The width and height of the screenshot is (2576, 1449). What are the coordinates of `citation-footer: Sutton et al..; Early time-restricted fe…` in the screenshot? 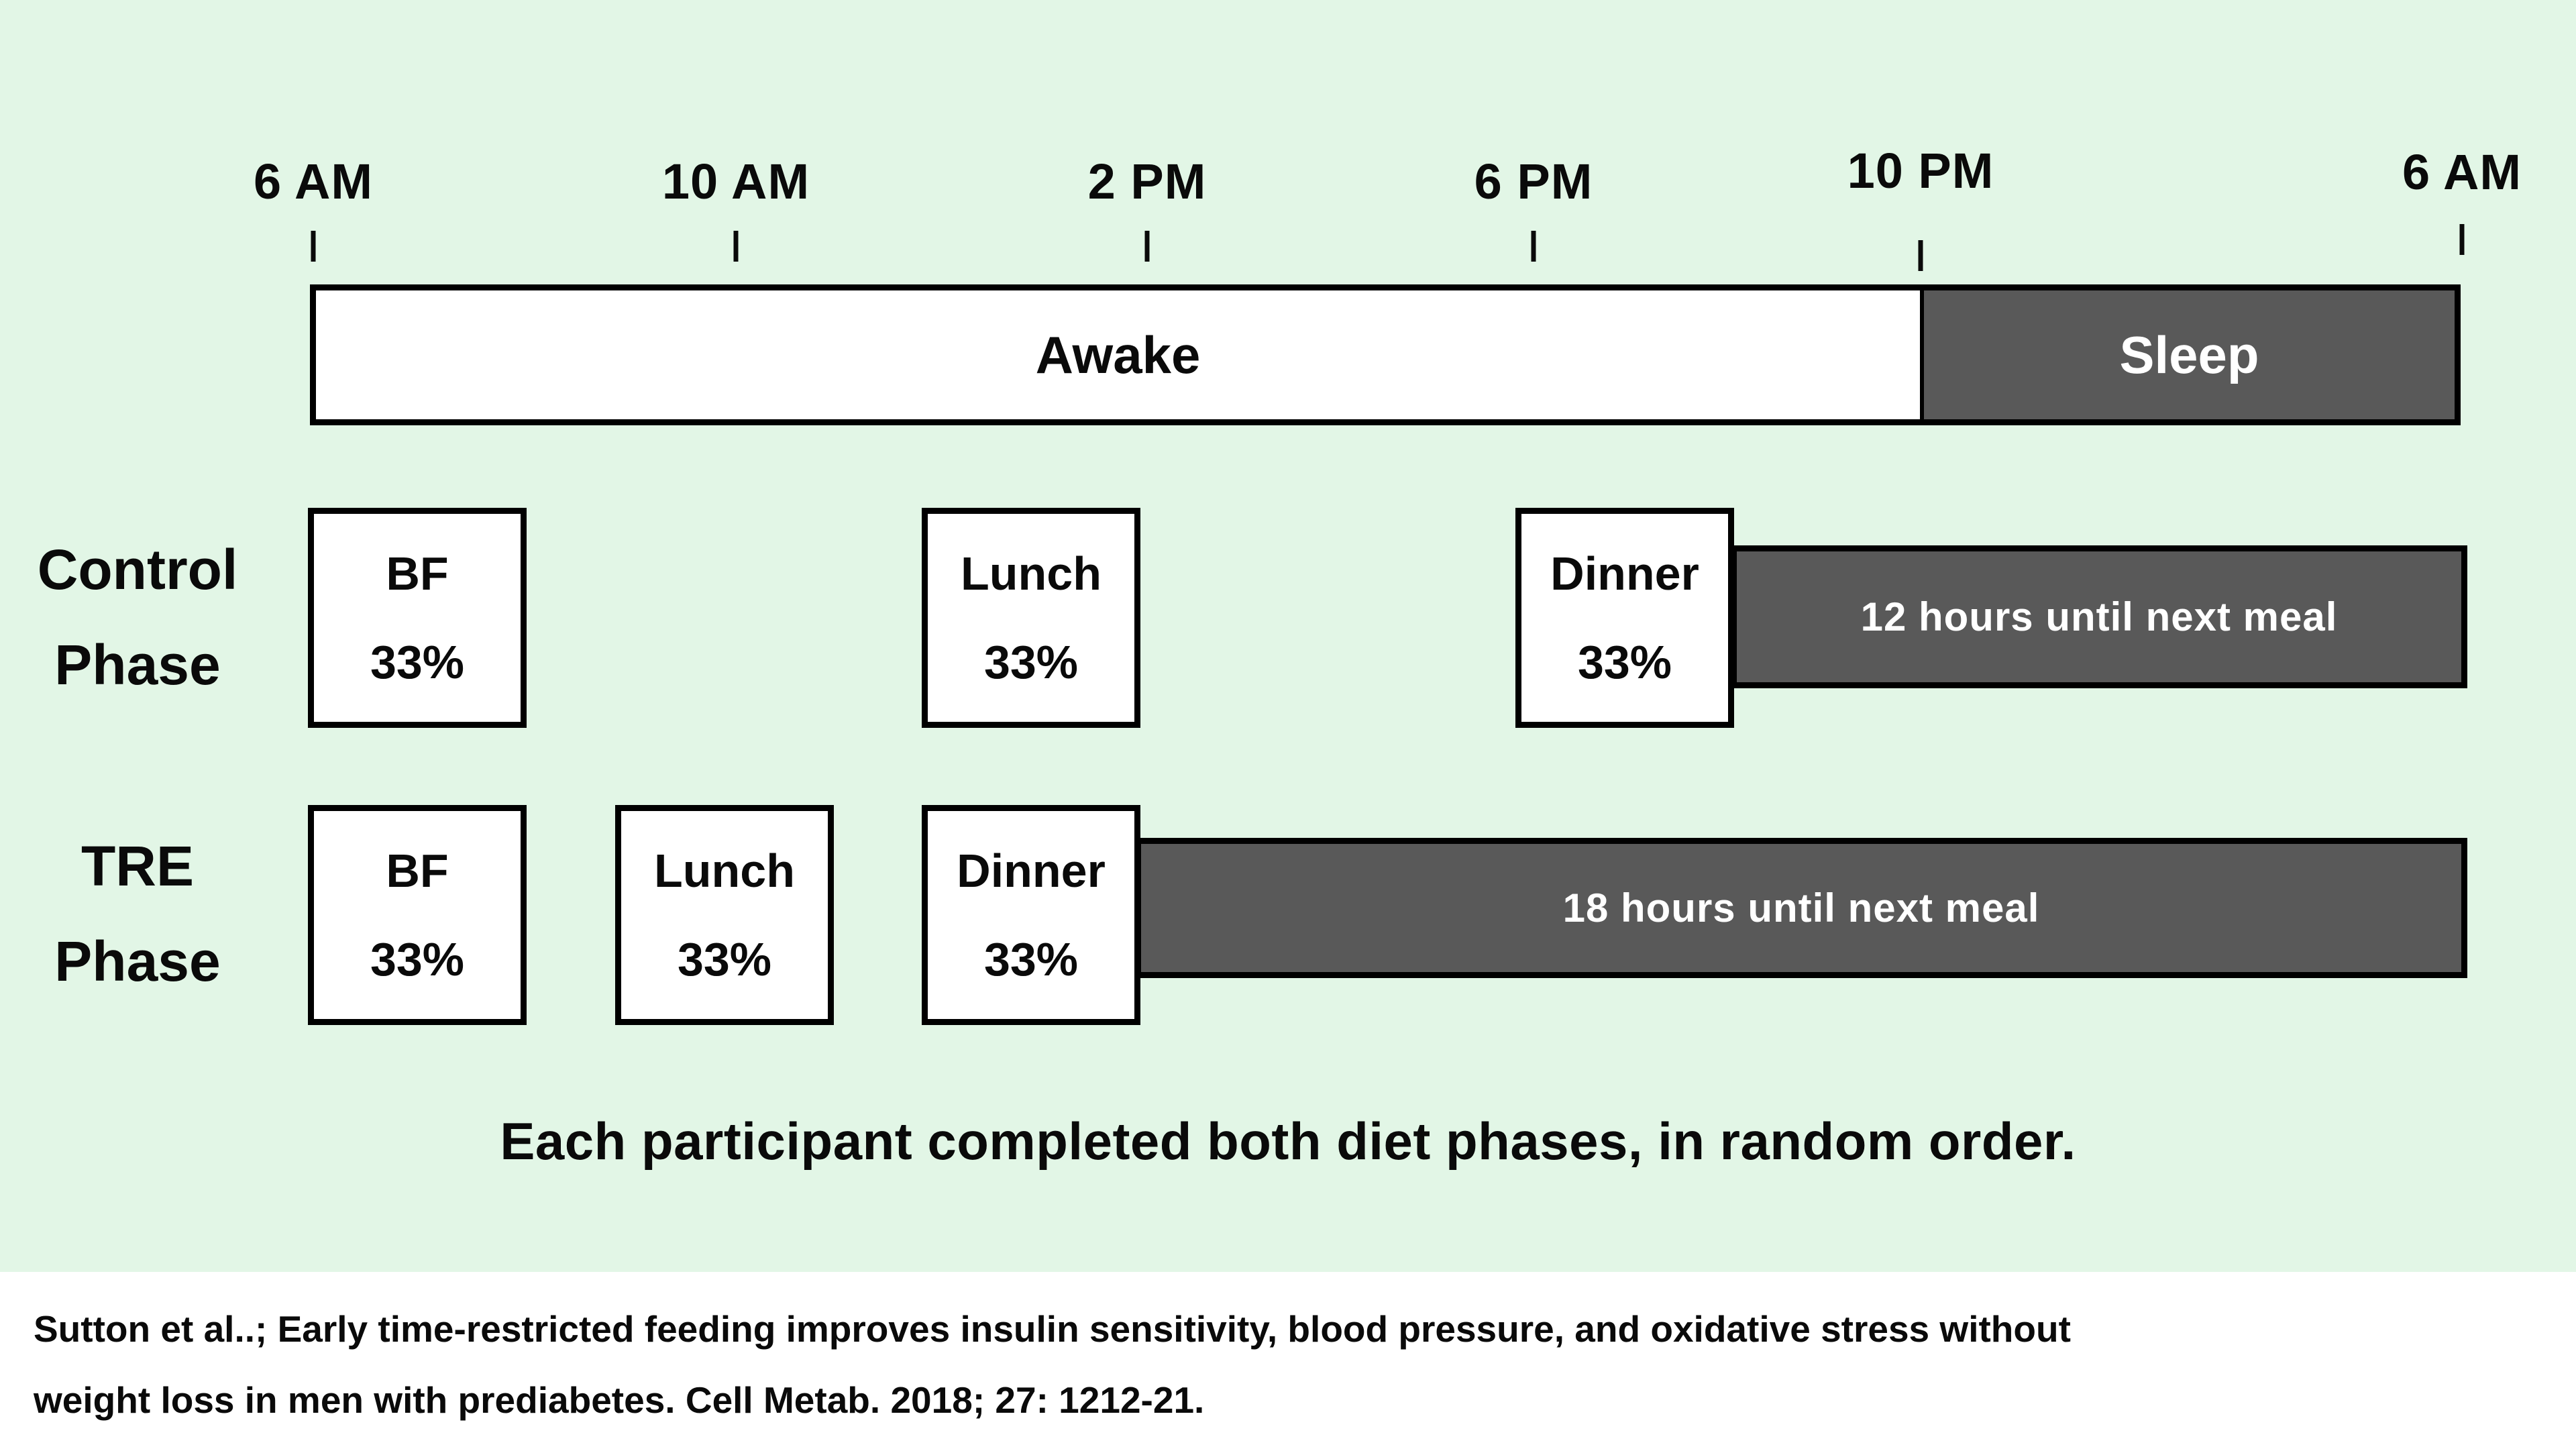 It's located at (1288, 1360).